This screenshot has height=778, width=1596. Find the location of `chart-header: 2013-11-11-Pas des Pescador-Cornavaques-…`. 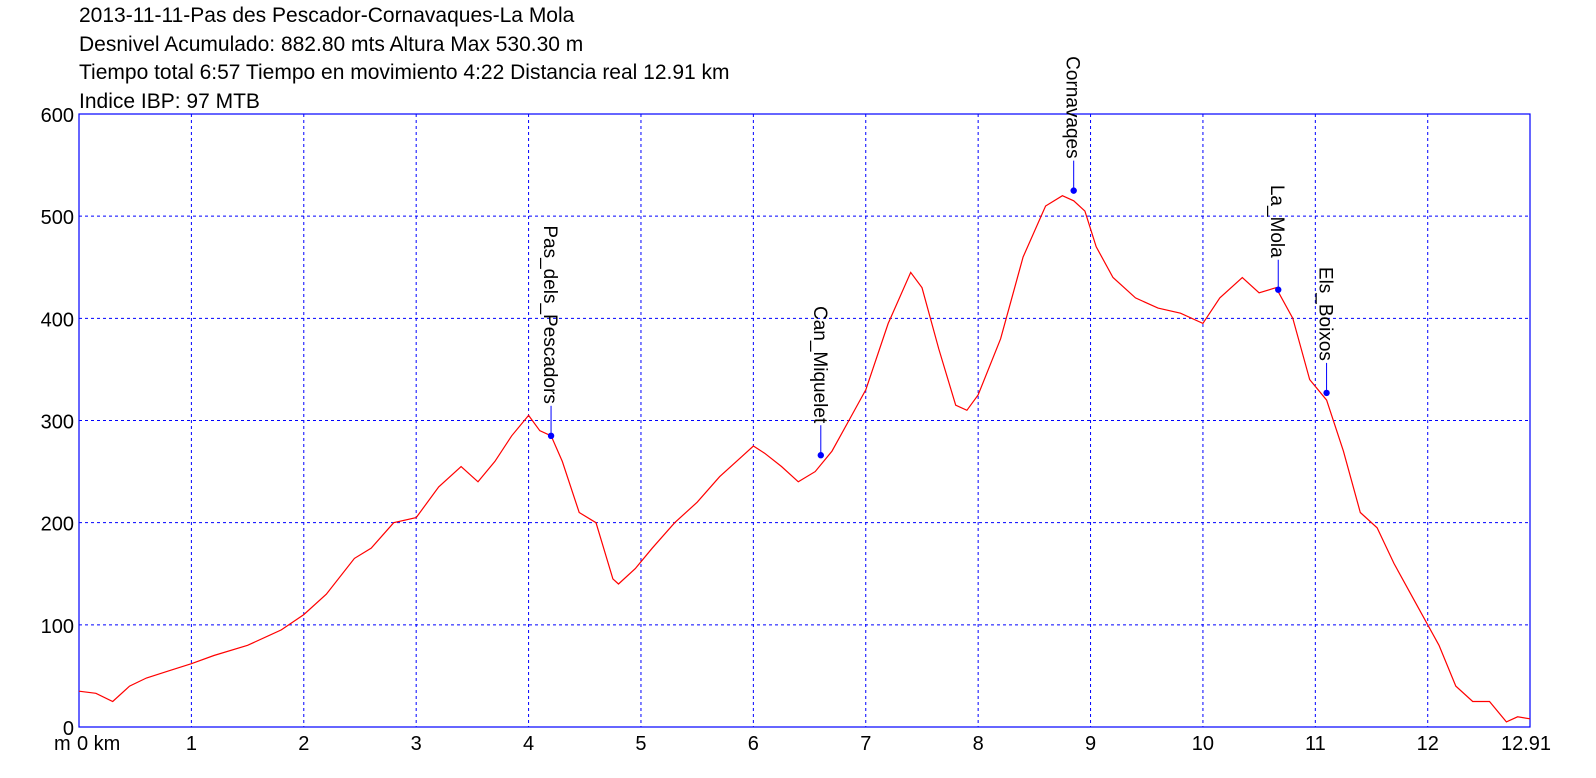

chart-header: 2013-11-11-Pas des Pescador-Cornavaques-… is located at coordinates (404, 59).